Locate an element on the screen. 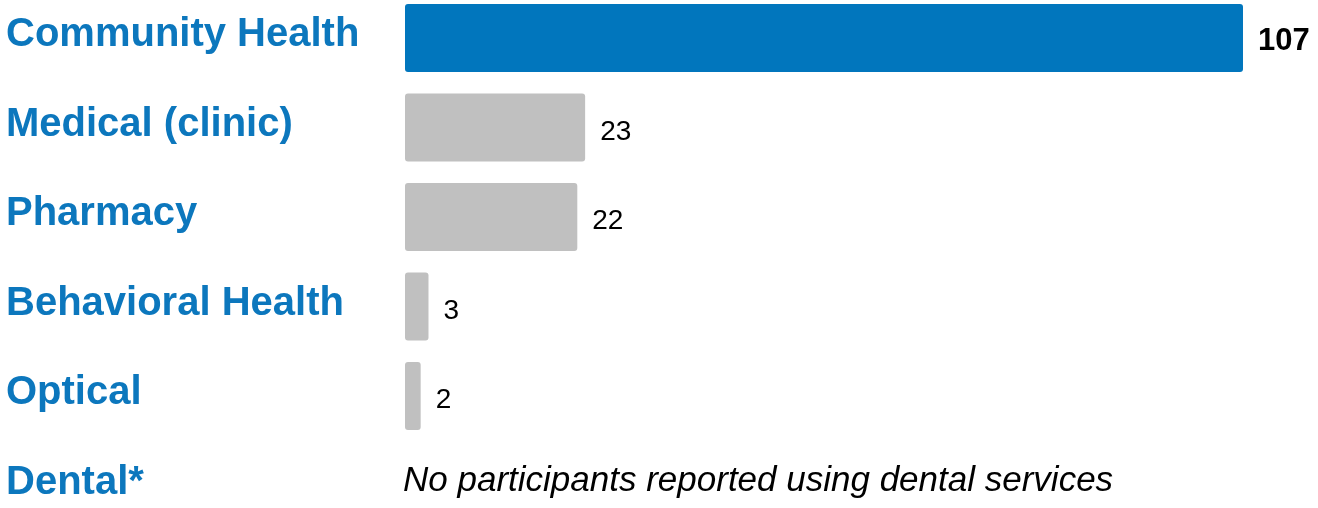  data-label: 3 is located at coordinates (451, 309).